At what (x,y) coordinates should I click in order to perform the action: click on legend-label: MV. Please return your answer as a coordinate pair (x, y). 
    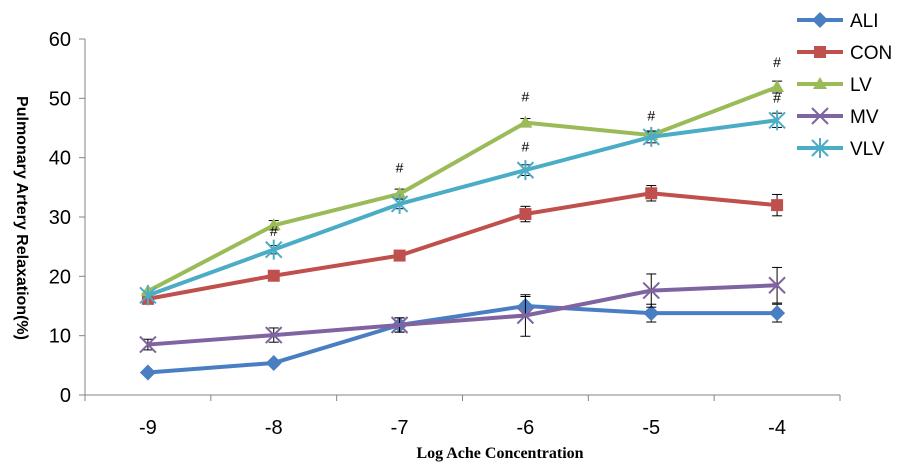
    Looking at the image, I should click on (864, 117).